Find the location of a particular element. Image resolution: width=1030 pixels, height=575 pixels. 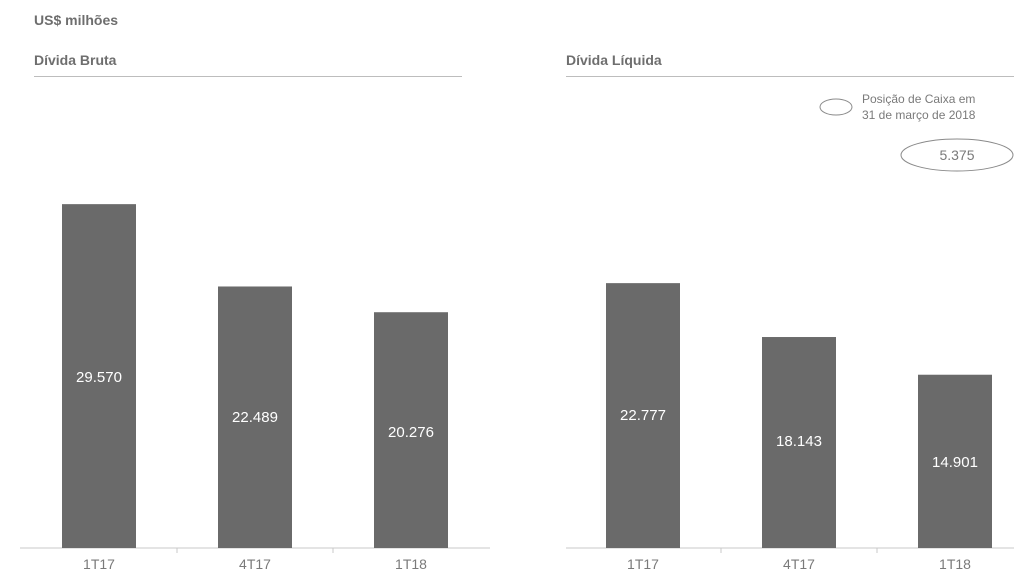

net-bar-1T18 is located at coordinates (955, 461).